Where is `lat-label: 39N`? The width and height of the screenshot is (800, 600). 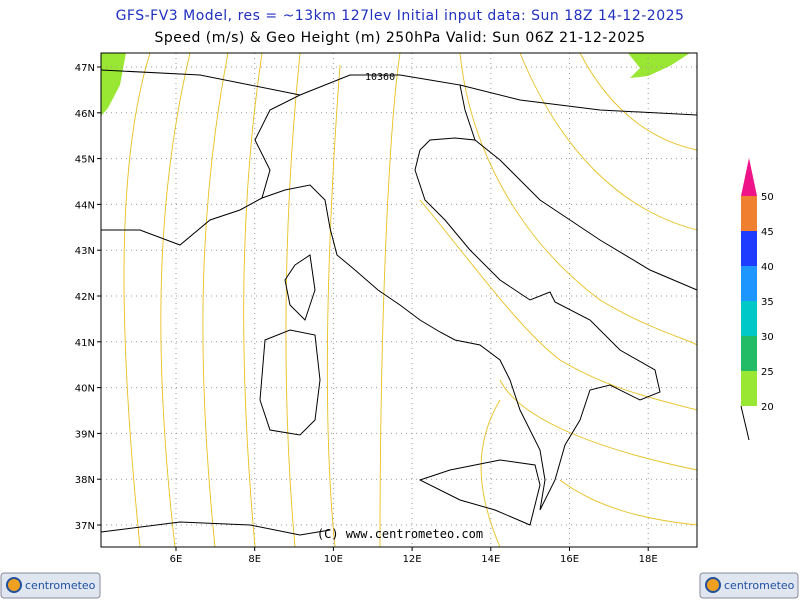
lat-label: 39N is located at coordinates (85, 434).